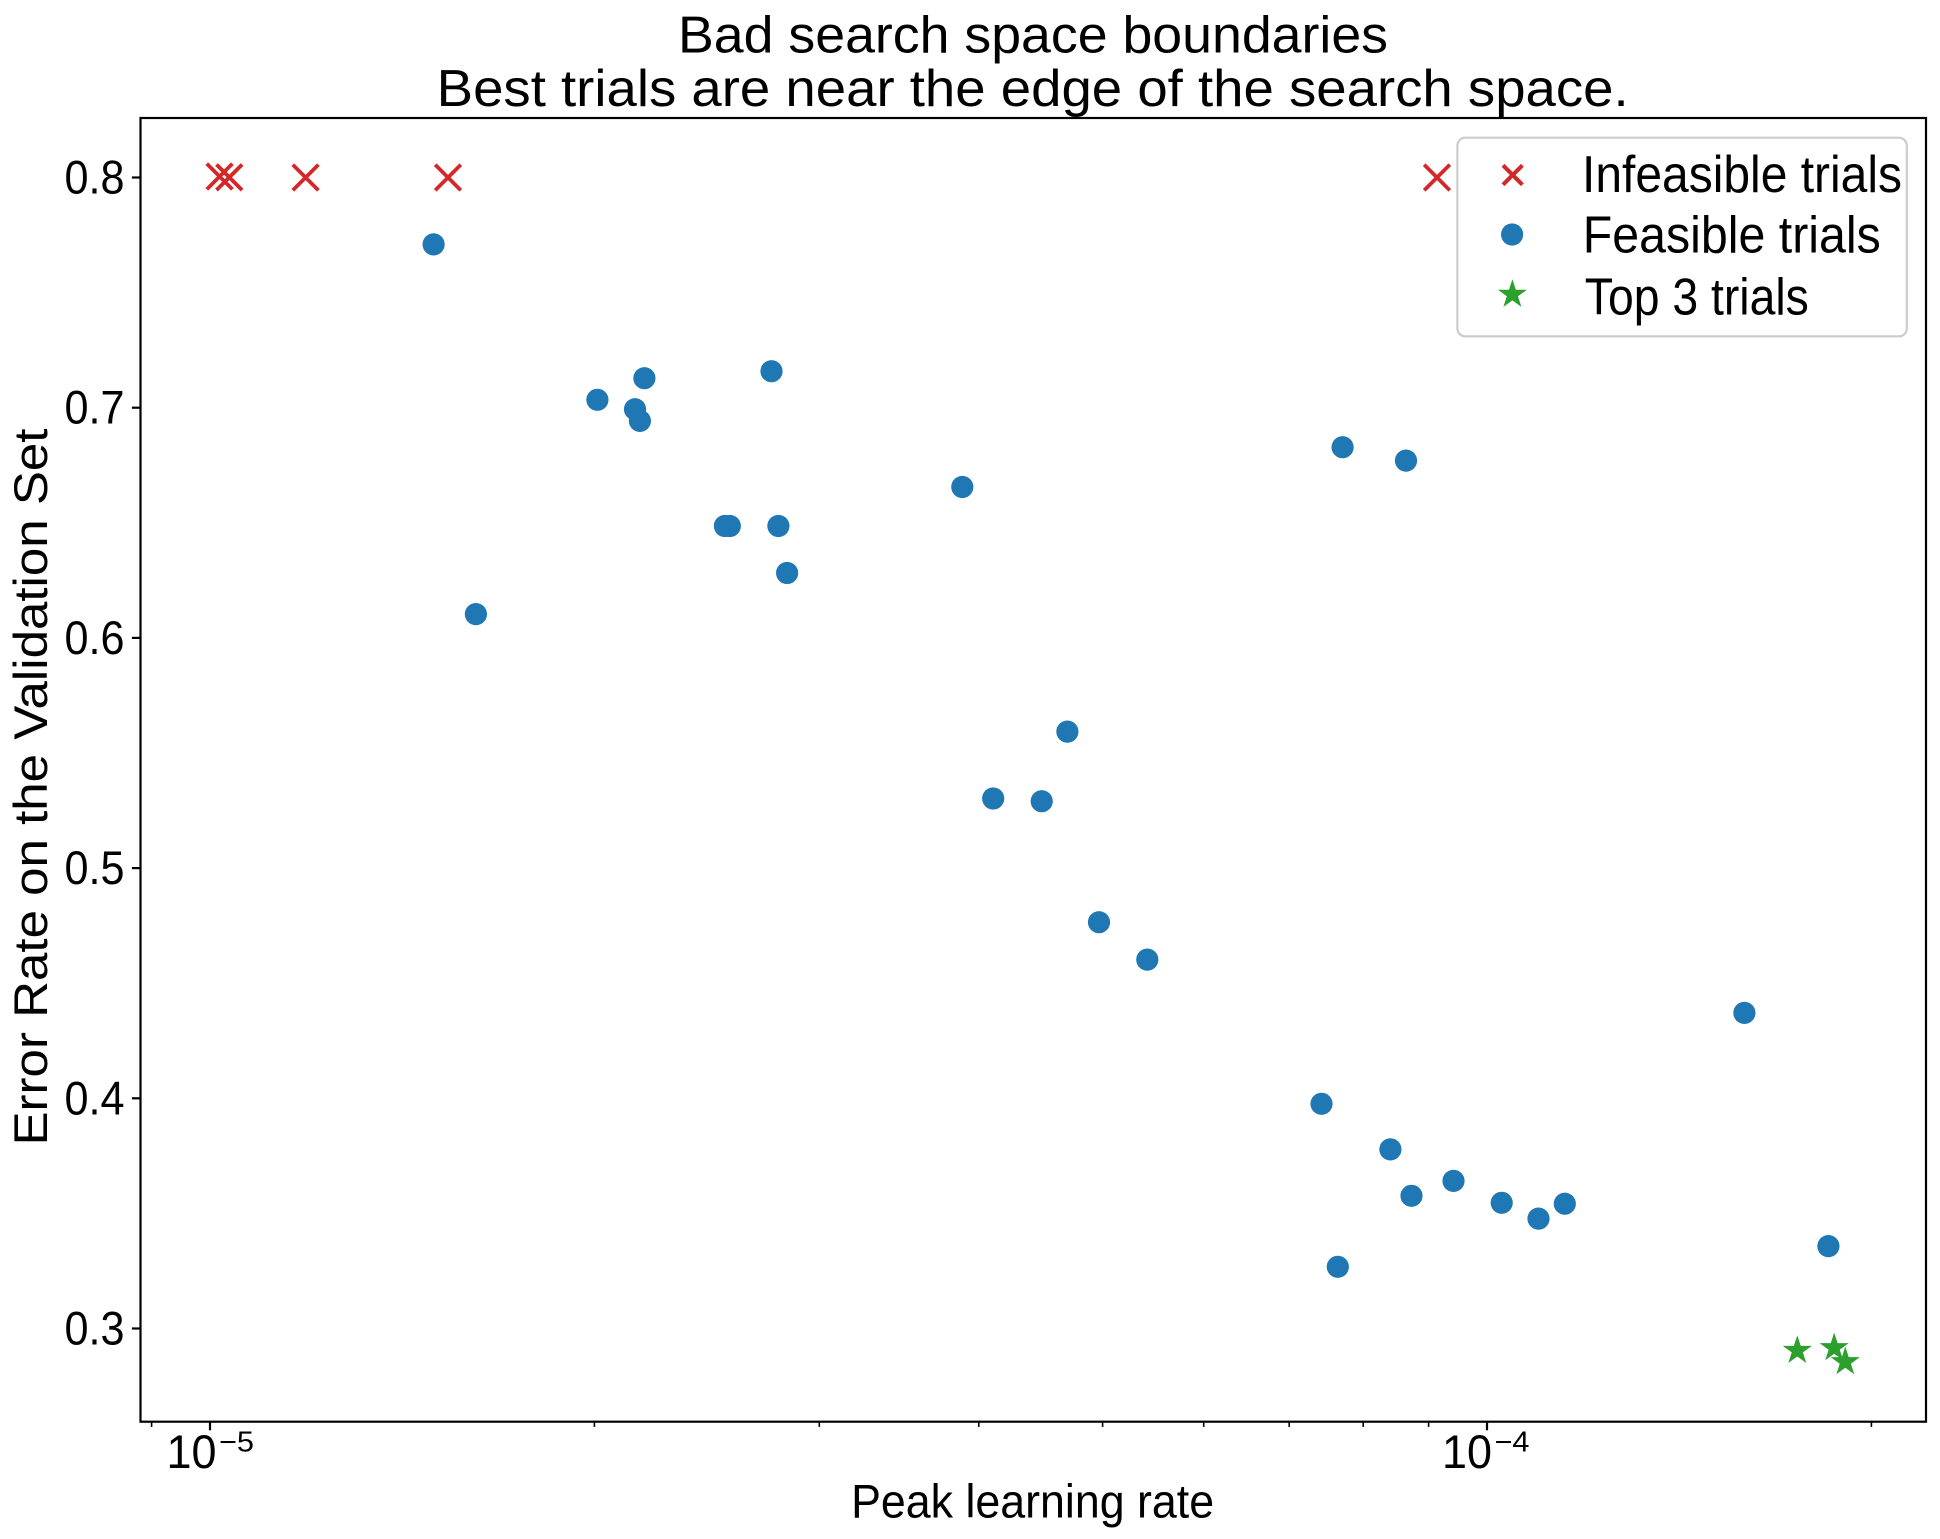  I want to click on svg-text: Feasible trials, so click(1732, 235).